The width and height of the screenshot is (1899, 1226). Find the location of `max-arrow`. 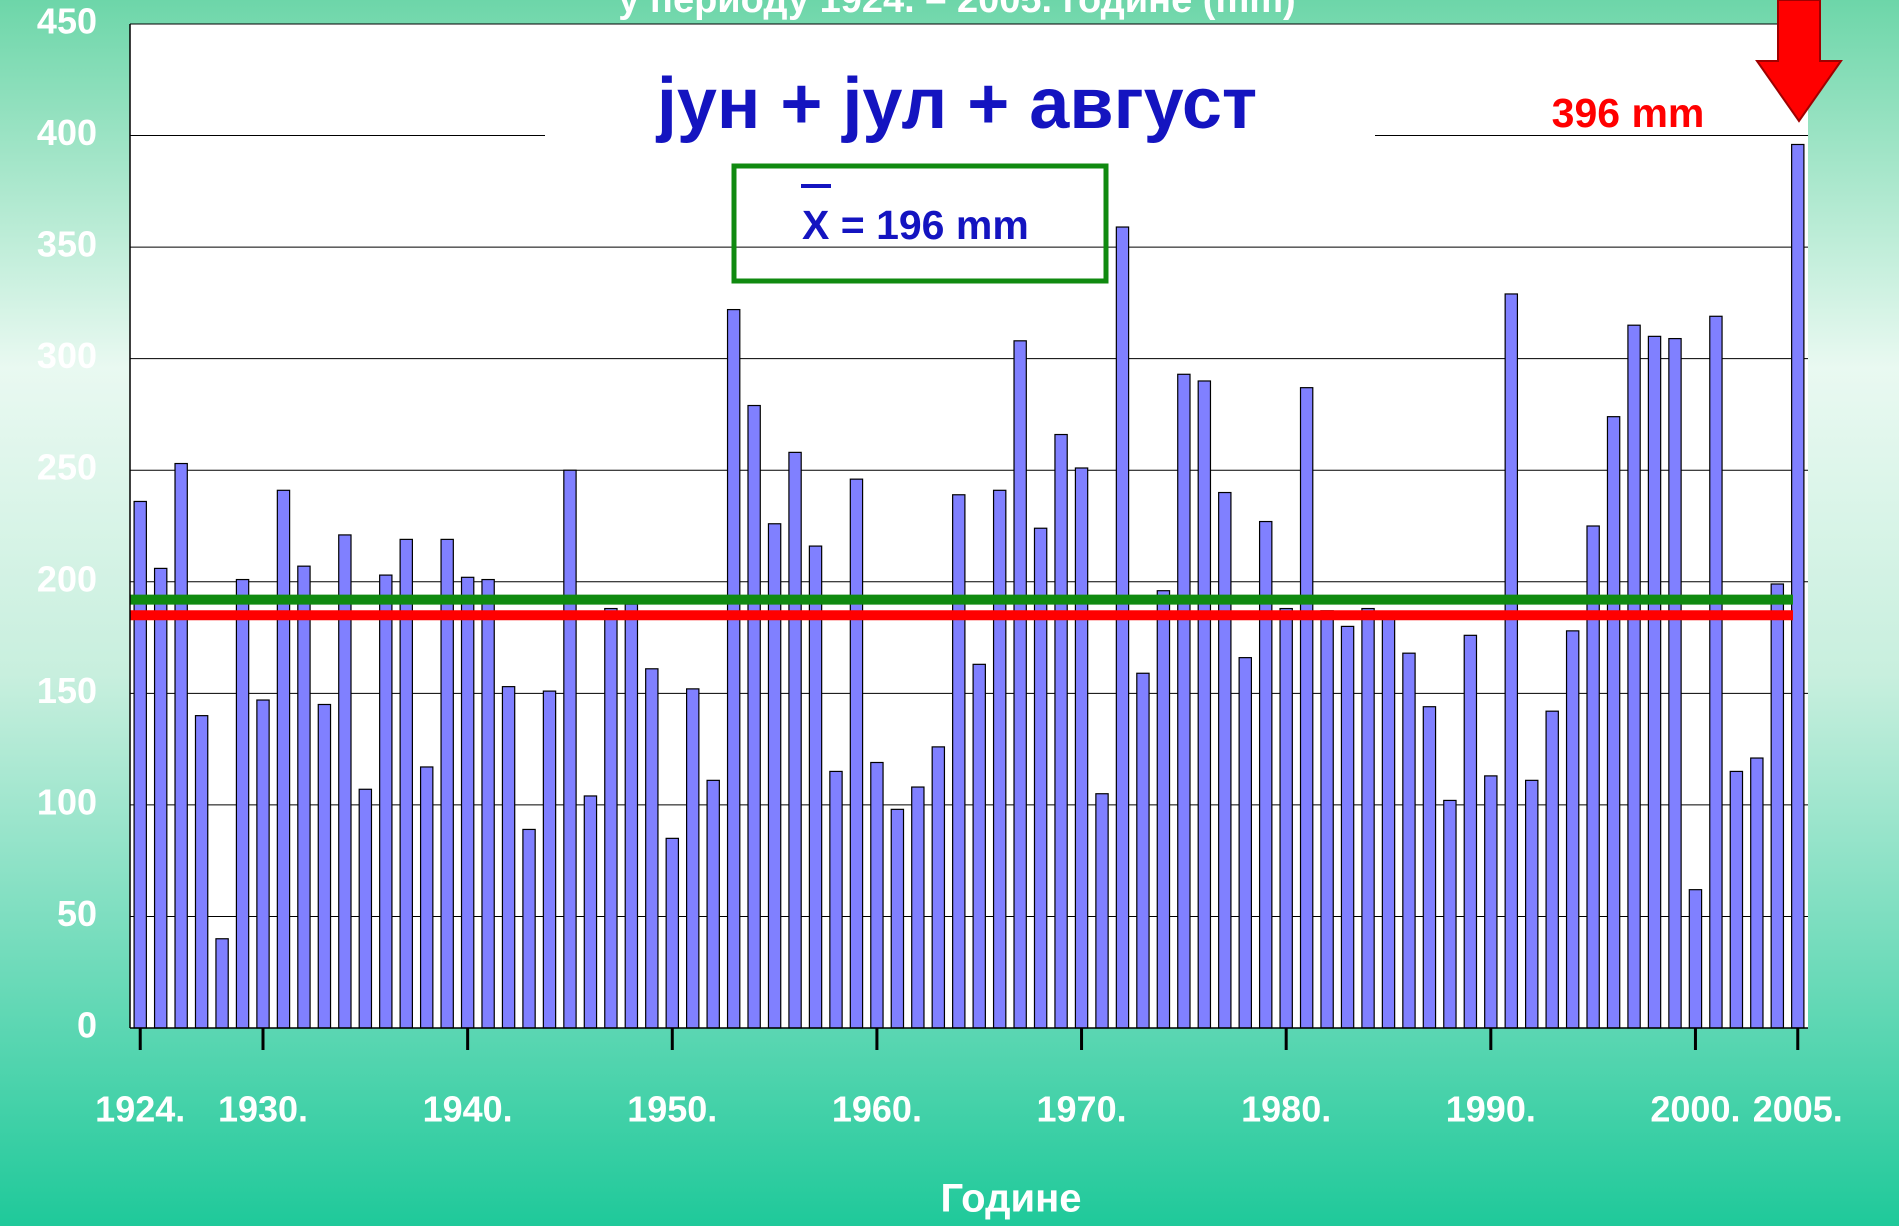

max-arrow is located at coordinates (1799, 61).